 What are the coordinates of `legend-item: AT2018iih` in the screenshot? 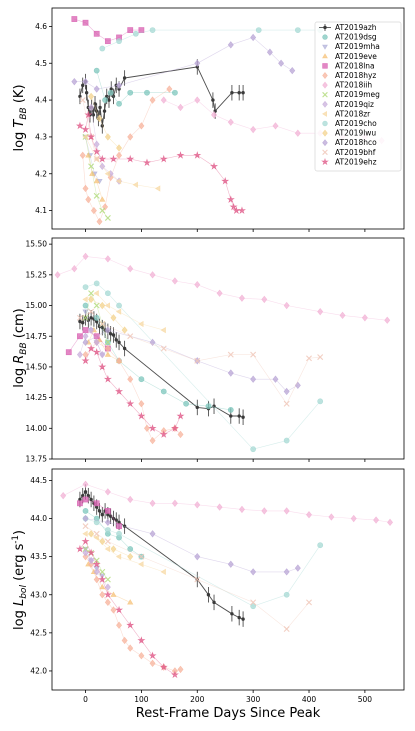 It's located at (347, 85).